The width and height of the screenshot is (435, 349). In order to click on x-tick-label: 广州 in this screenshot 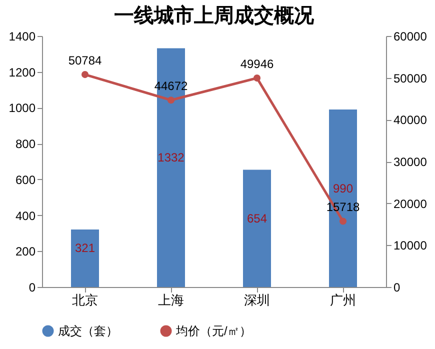, I will do `click(343, 300)`.